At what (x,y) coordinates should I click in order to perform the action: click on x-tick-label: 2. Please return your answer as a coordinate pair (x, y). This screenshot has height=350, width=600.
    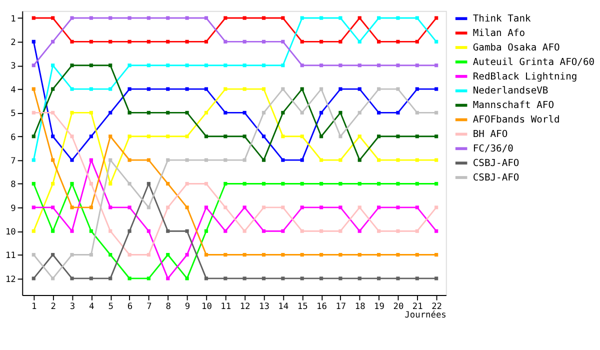
    Looking at the image, I should click on (53, 307).